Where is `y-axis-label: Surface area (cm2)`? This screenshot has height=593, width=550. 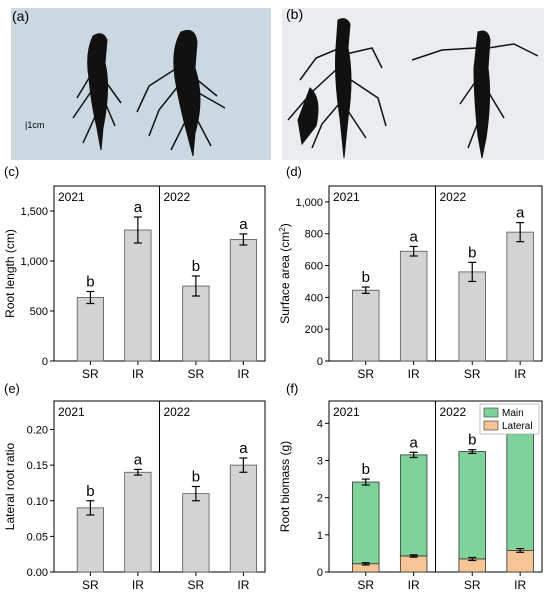 y-axis-label: Surface area (cm2) is located at coordinates (285, 273).